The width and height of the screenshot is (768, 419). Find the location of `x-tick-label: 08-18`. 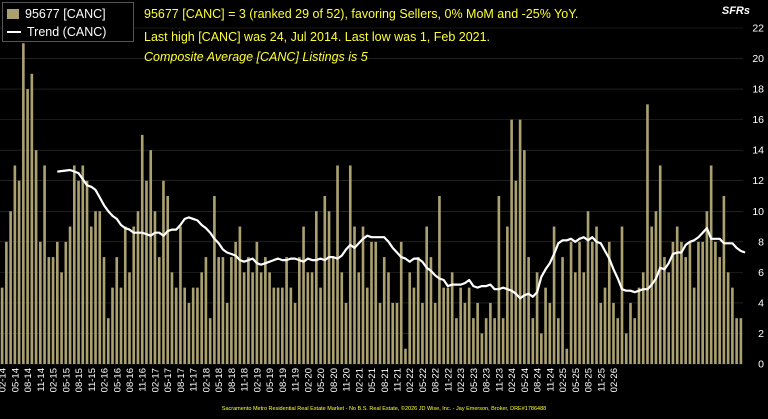

x-tick-label: 08-18 is located at coordinates (232, 380).